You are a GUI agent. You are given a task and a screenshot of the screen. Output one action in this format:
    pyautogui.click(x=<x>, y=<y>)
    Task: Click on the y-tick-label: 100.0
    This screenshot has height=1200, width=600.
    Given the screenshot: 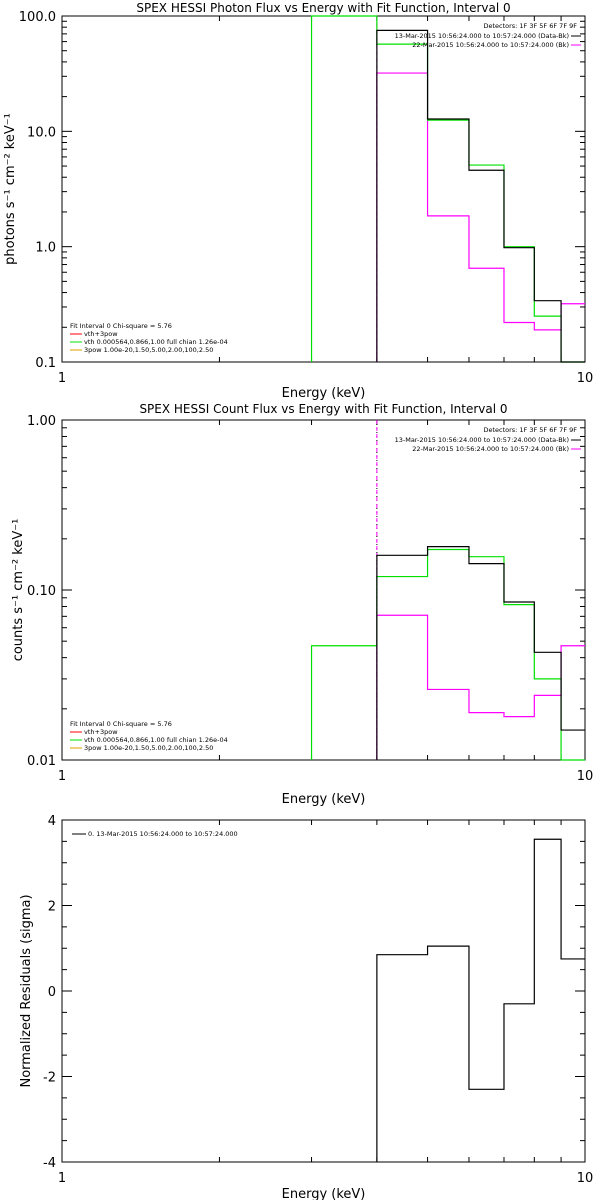 What is the action you would take?
    pyautogui.click(x=37, y=17)
    